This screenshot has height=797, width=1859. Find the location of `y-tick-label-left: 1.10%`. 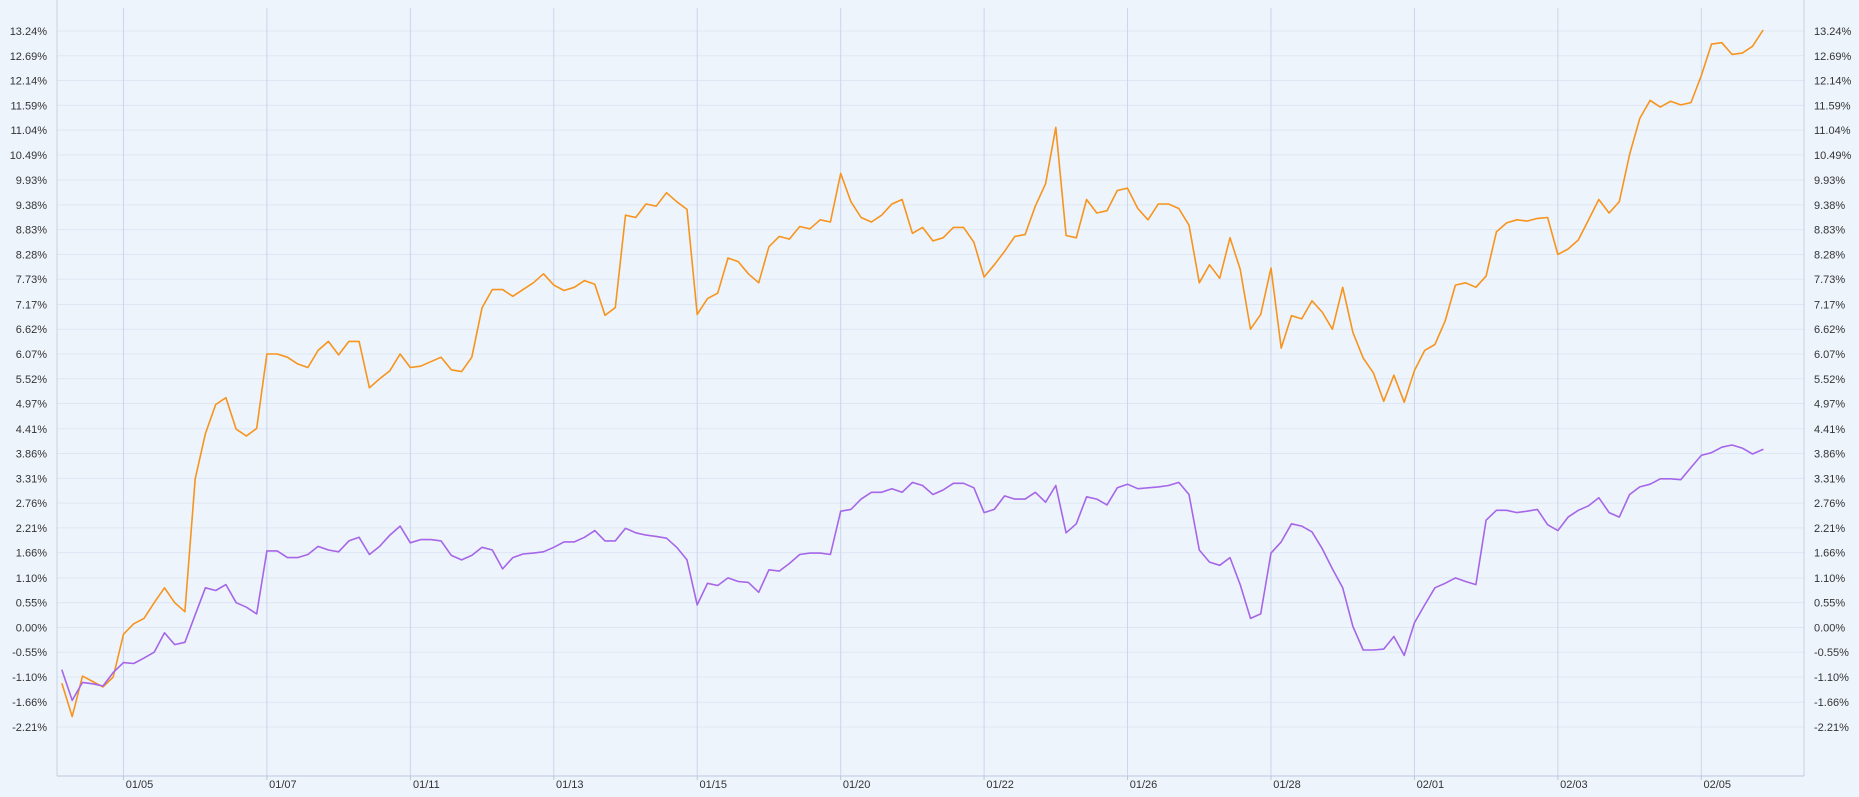

y-tick-label-left: 1.10% is located at coordinates (31, 579).